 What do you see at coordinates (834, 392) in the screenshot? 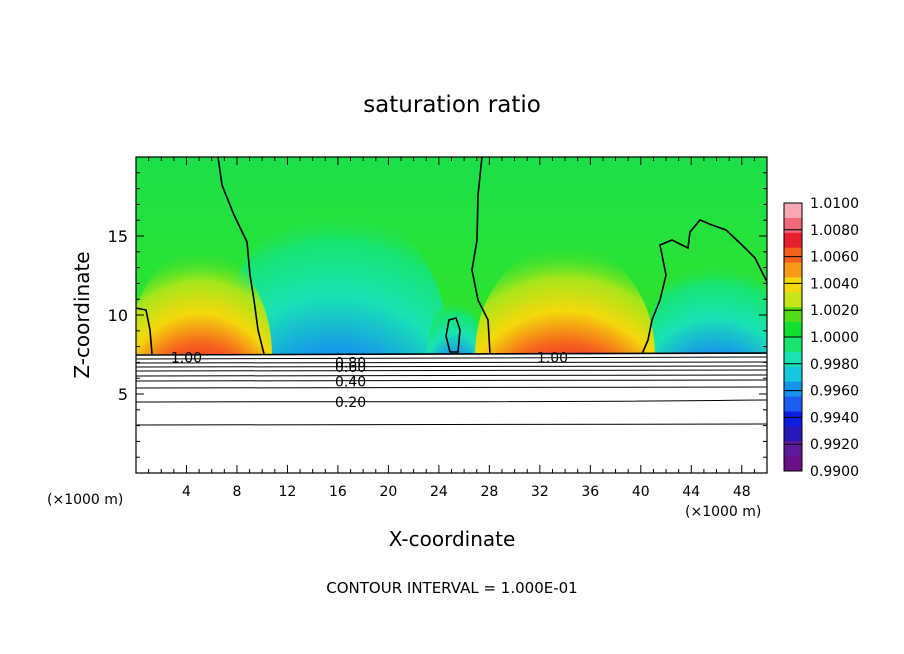
I see `colorbar-label: 0.9960` at bounding box center [834, 392].